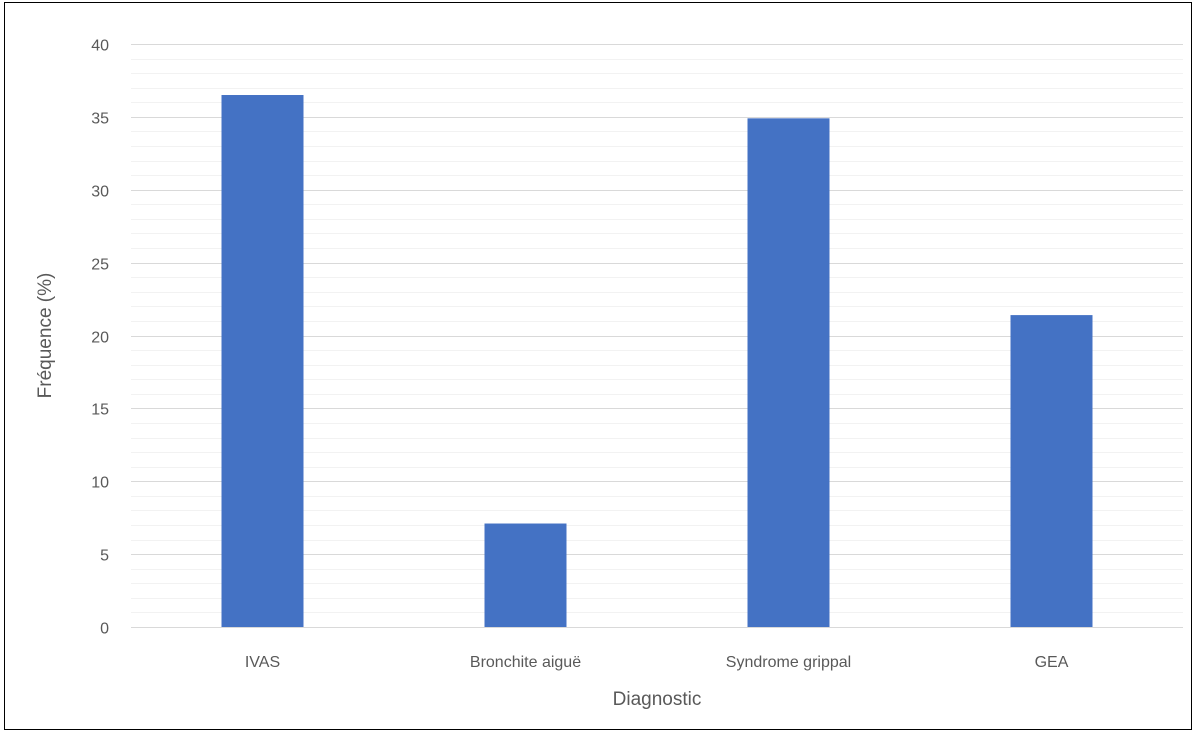 The height and width of the screenshot is (736, 1196). I want to click on y-tick-label: 5, so click(104, 556).